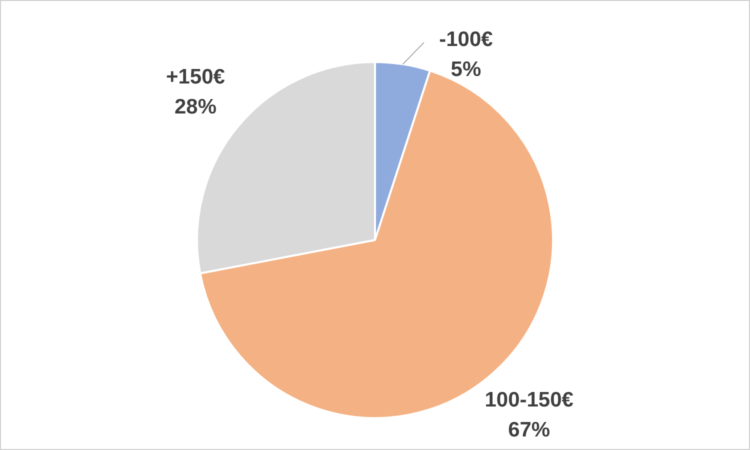 This screenshot has width=750, height=450. Describe the element at coordinates (529, 430) in the screenshot. I see `data-label: 67%` at that location.